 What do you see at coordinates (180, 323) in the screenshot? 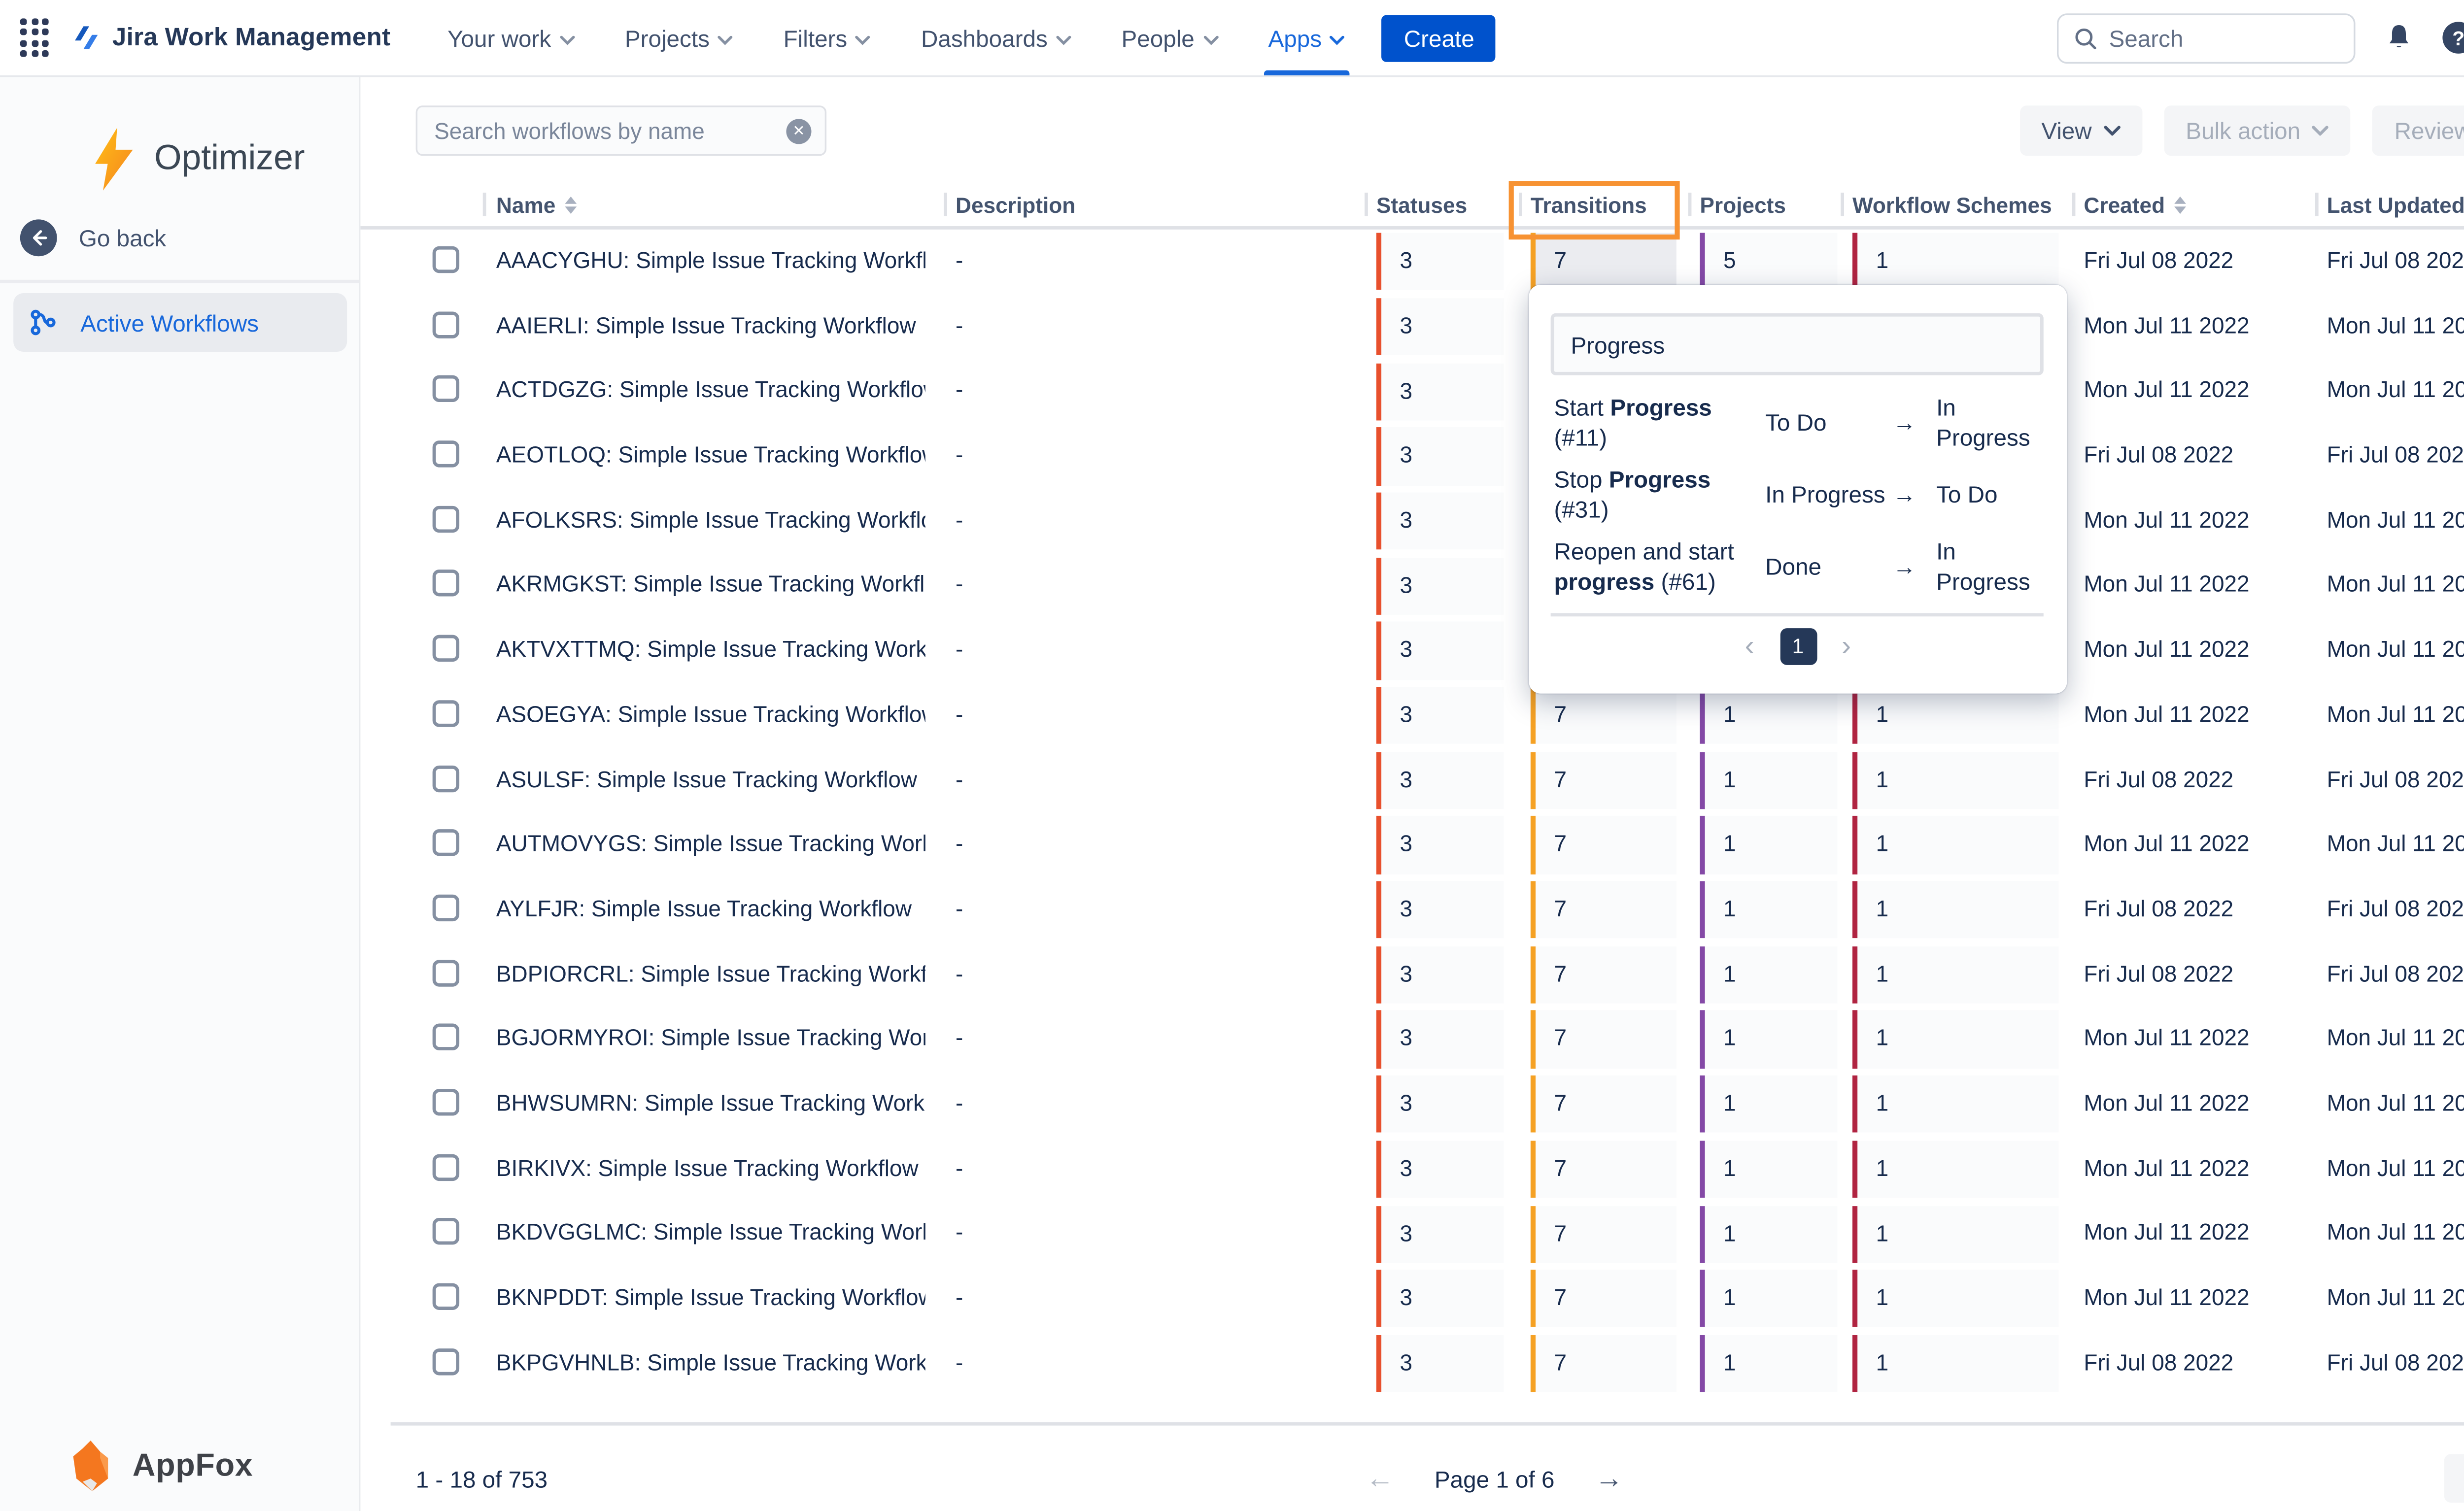
I see `sidebar-item-active-workflows: Active Workflows` at bounding box center [180, 323].